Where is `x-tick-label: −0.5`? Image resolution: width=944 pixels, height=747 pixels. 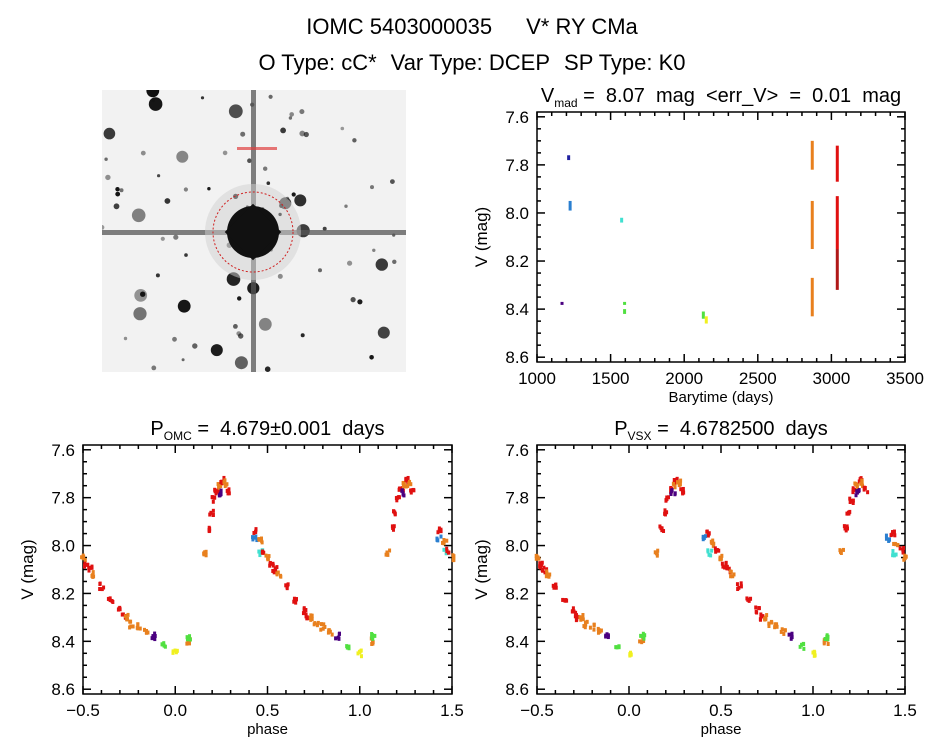
x-tick-label: −0.5 is located at coordinates (83, 710).